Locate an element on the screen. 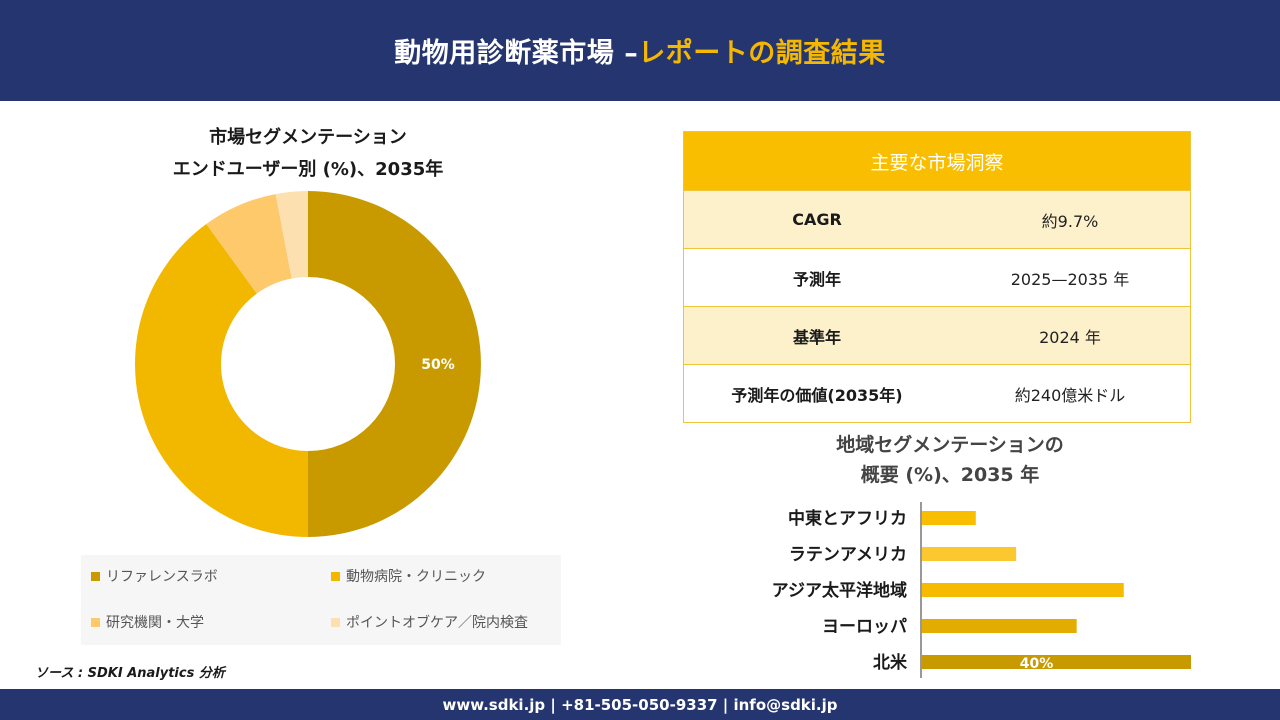  legend-label: リファレンスラボ is located at coordinates (162, 577).